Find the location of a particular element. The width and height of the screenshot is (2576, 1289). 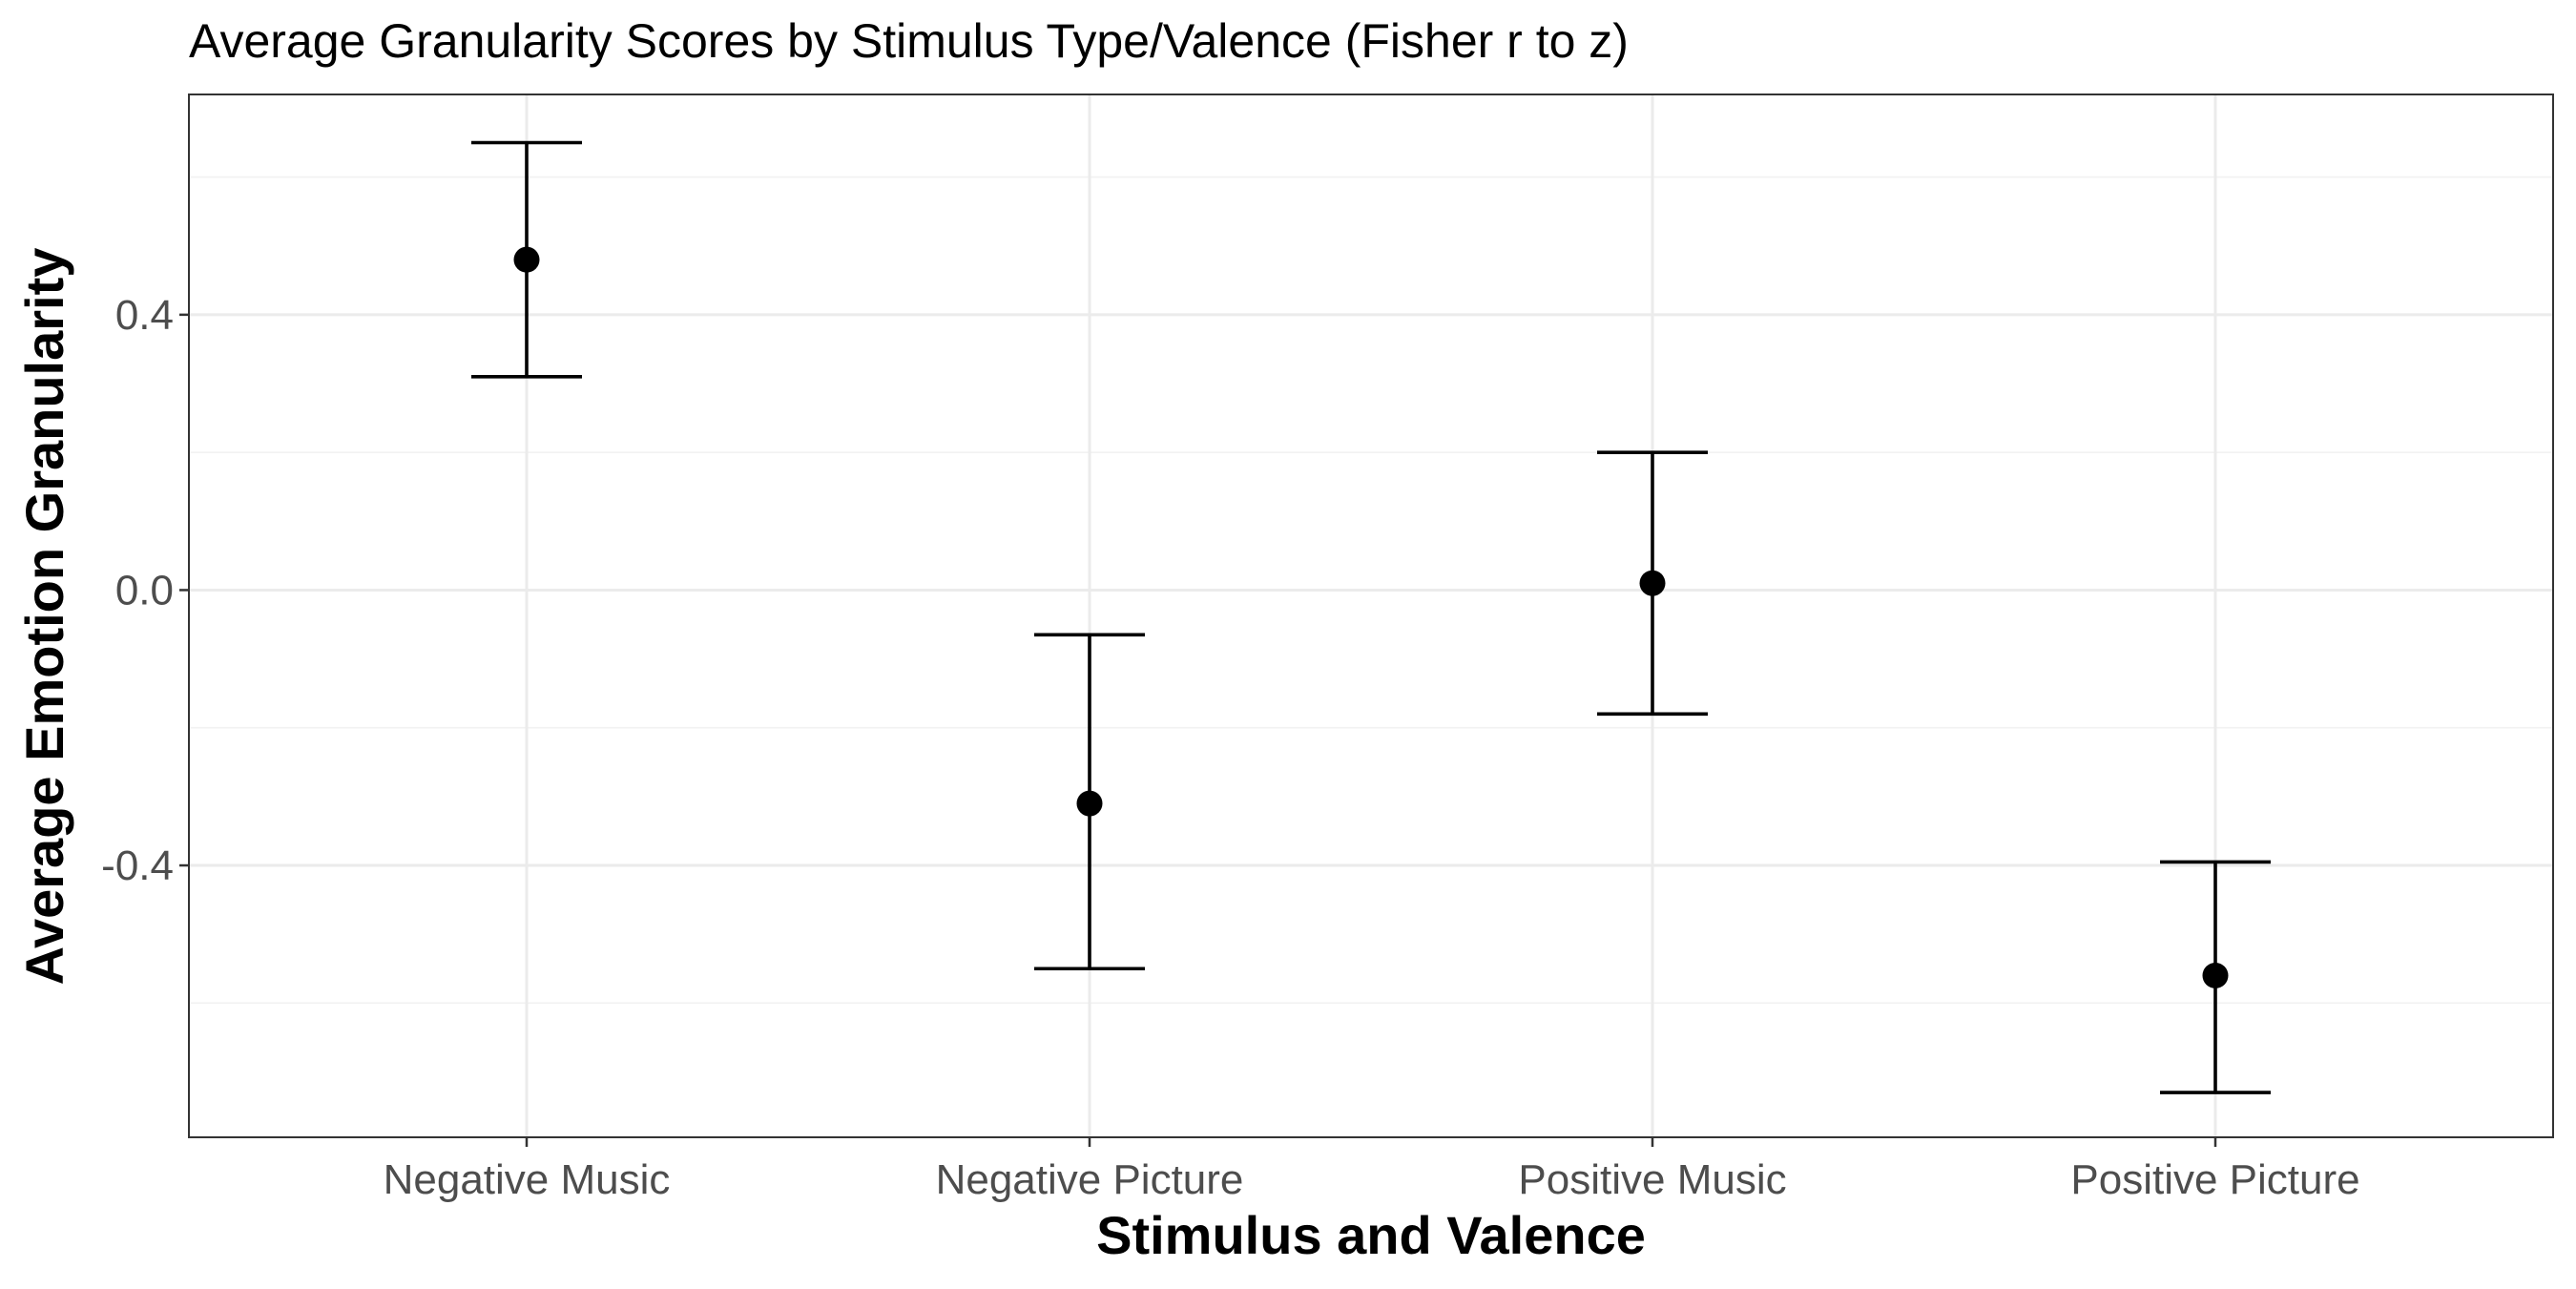

y-axis-title: Average Emotion Granularity is located at coordinates (44, 617).